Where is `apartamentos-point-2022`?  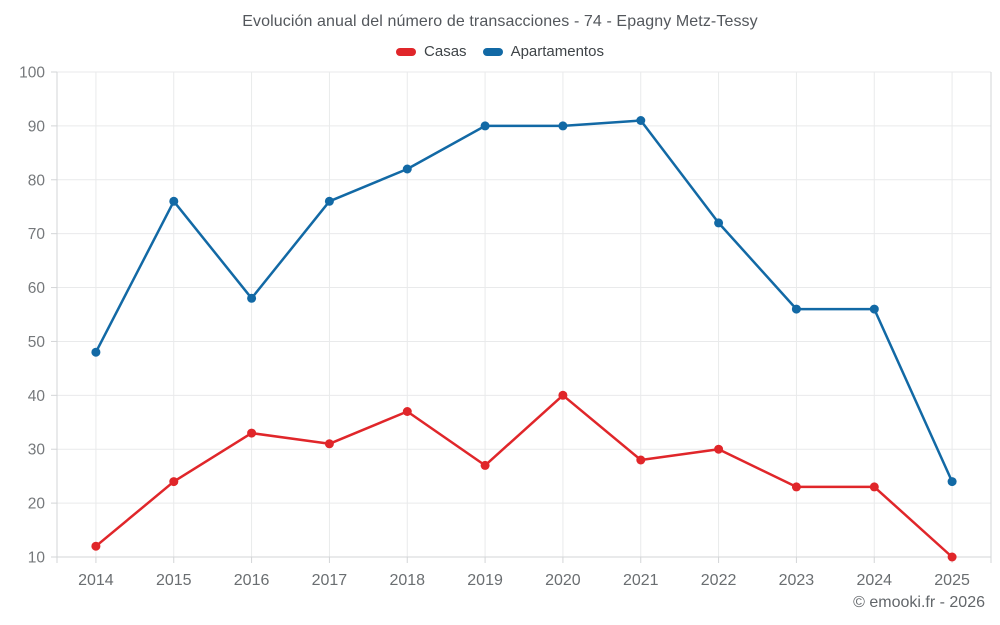 apartamentos-point-2022 is located at coordinates (719, 223).